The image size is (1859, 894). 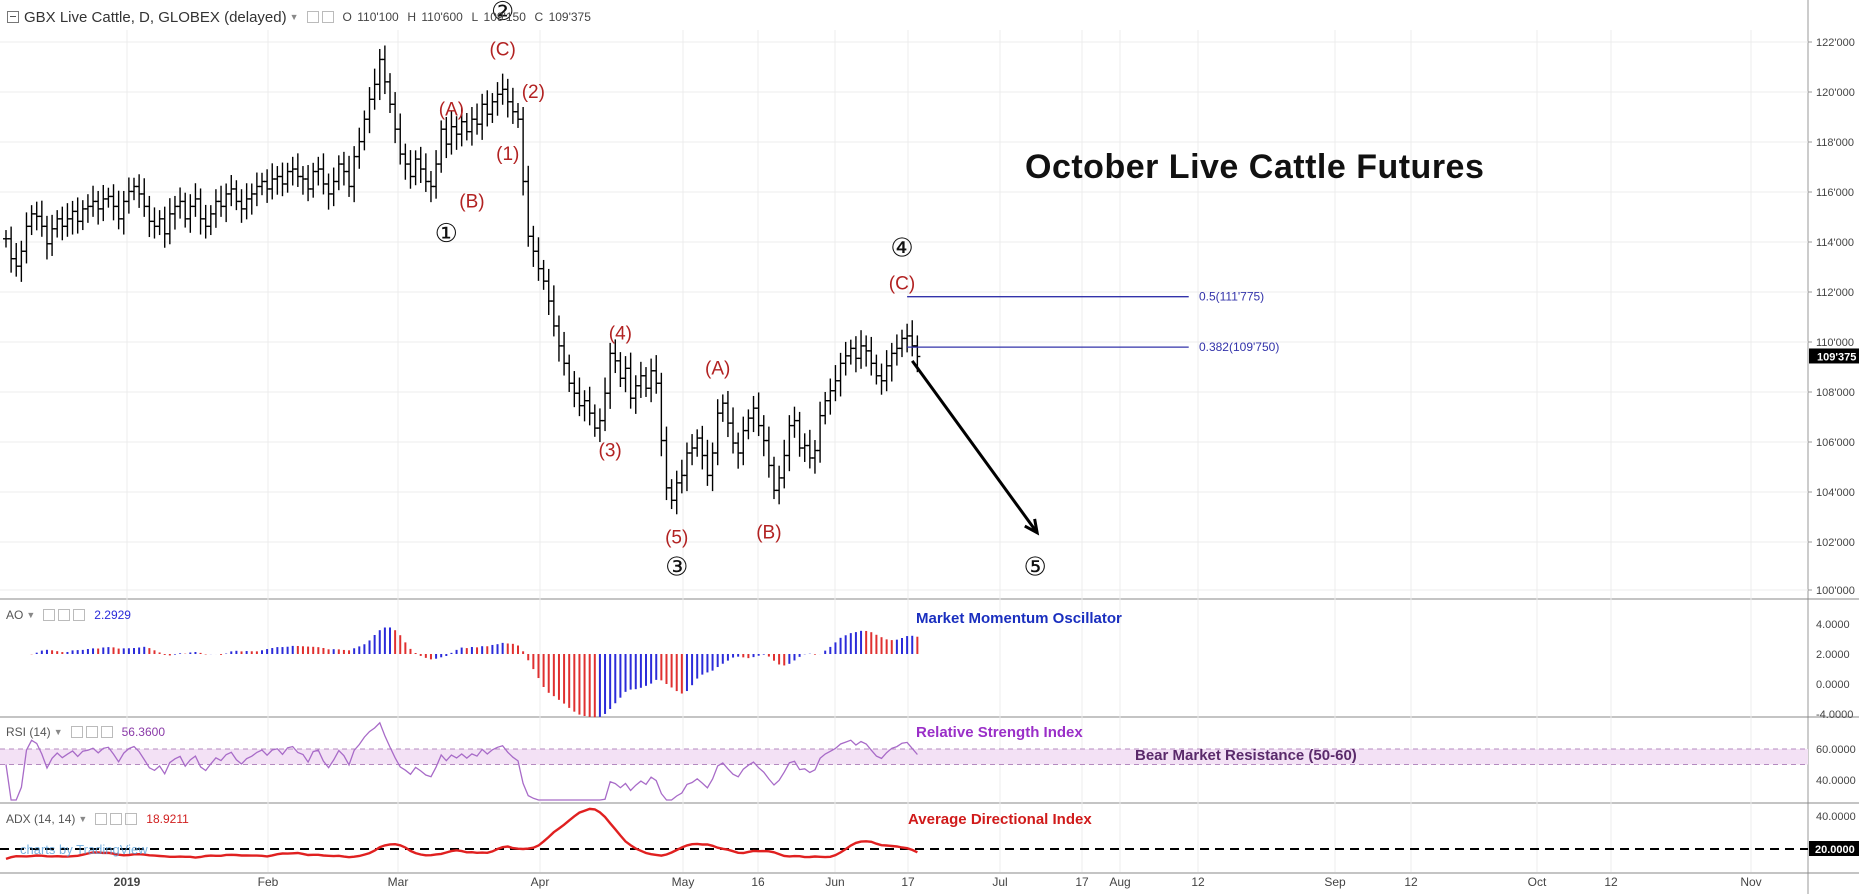 I want to click on adx-reference-badge, so click(x=1834, y=848).